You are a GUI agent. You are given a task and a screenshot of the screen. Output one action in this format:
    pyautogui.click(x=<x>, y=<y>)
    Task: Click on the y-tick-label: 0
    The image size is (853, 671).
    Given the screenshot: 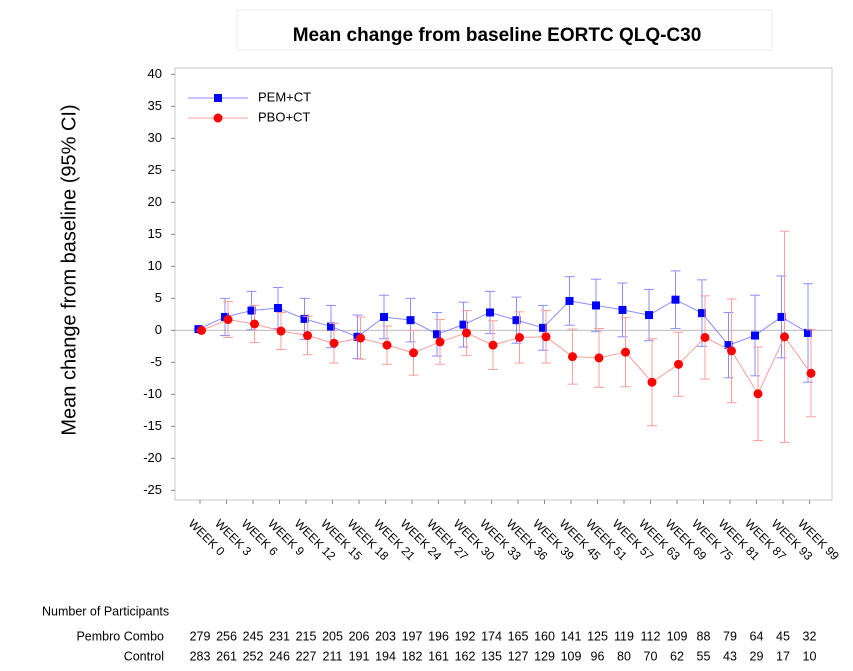 What is the action you would take?
    pyautogui.click(x=158, y=329)
    